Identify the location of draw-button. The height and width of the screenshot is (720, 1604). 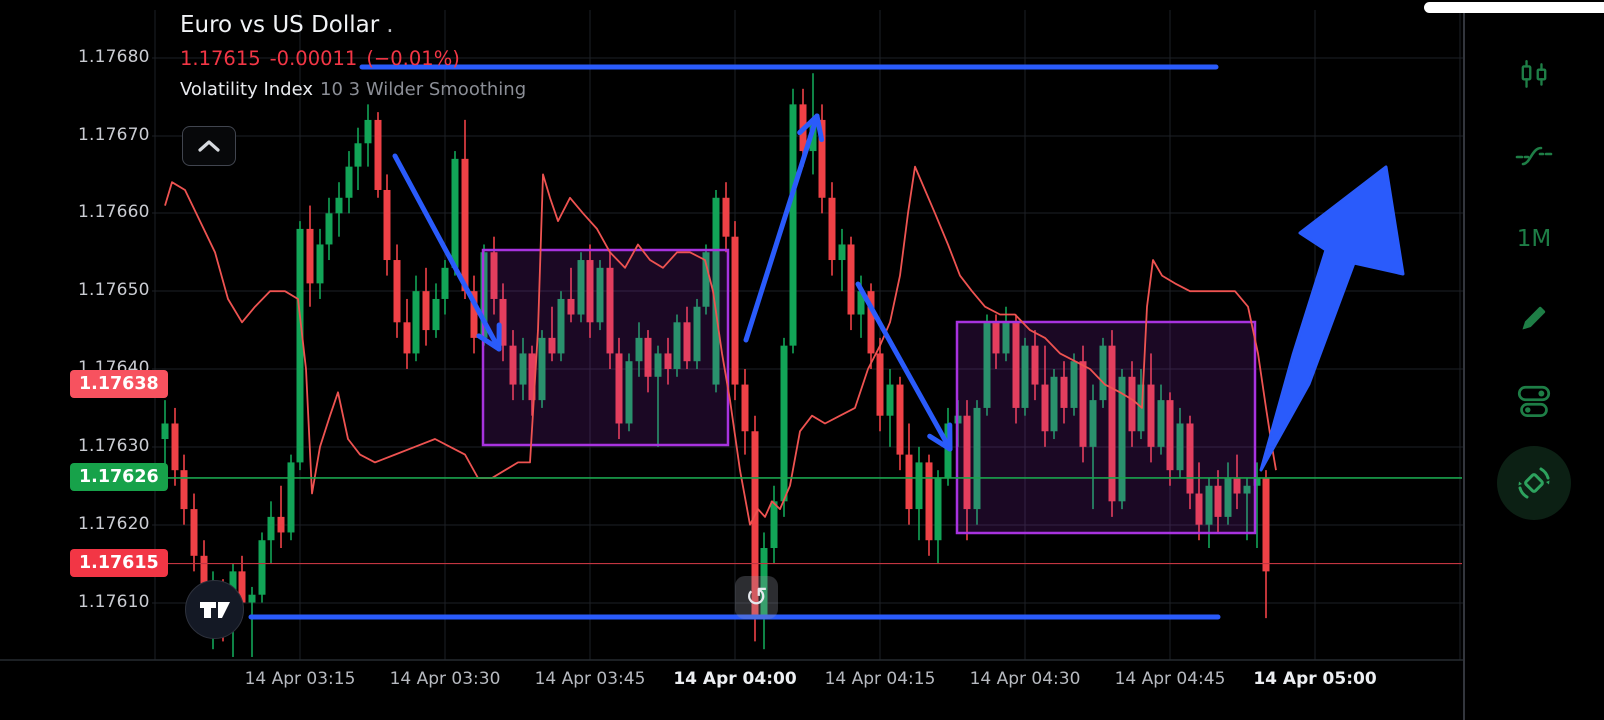
(1534, 318).